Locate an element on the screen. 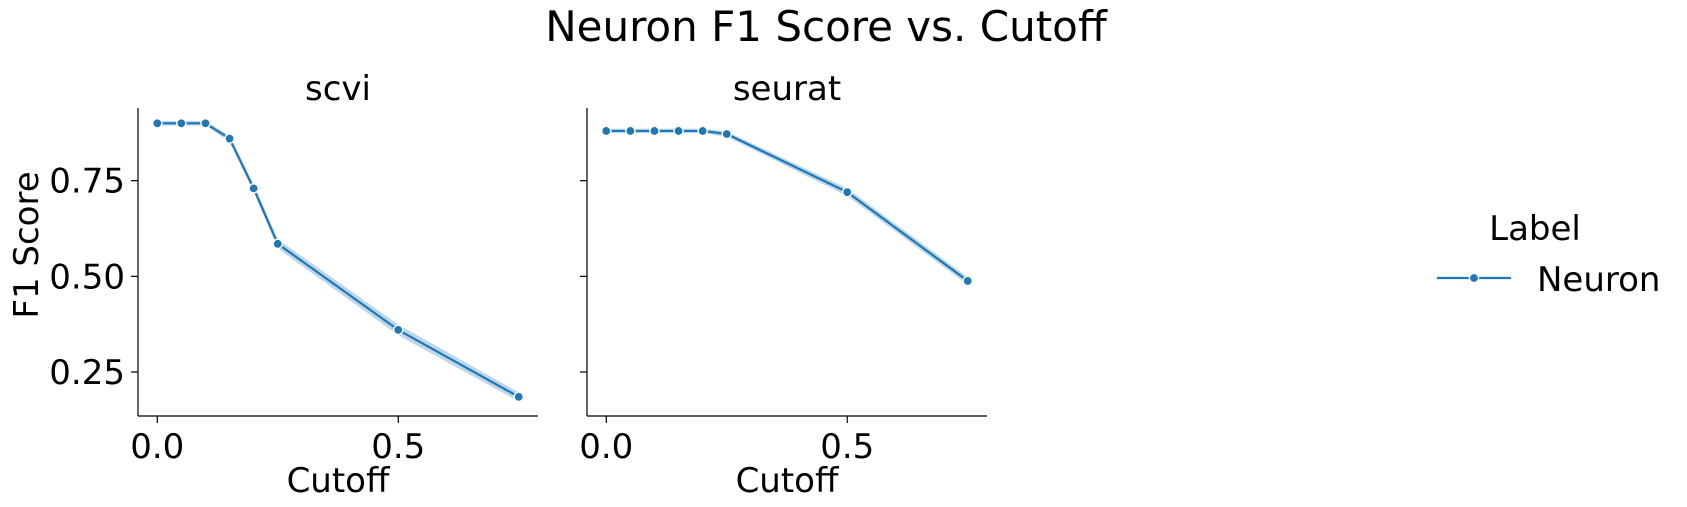 This screenshot has width=1687, height=507. y-tick-label: 0.75 is located at coordinates (87, 182).